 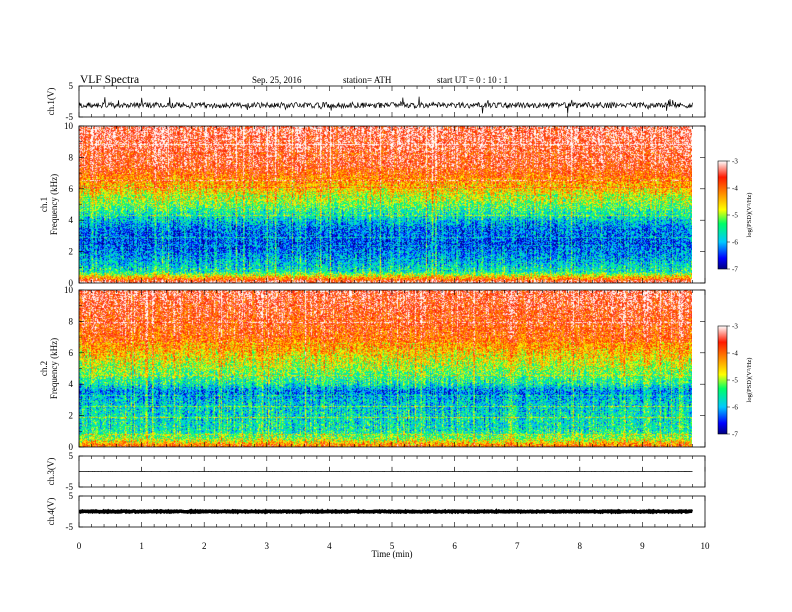 I want to click on figure-title: VLF Spectra, so click(x=109, y=80).